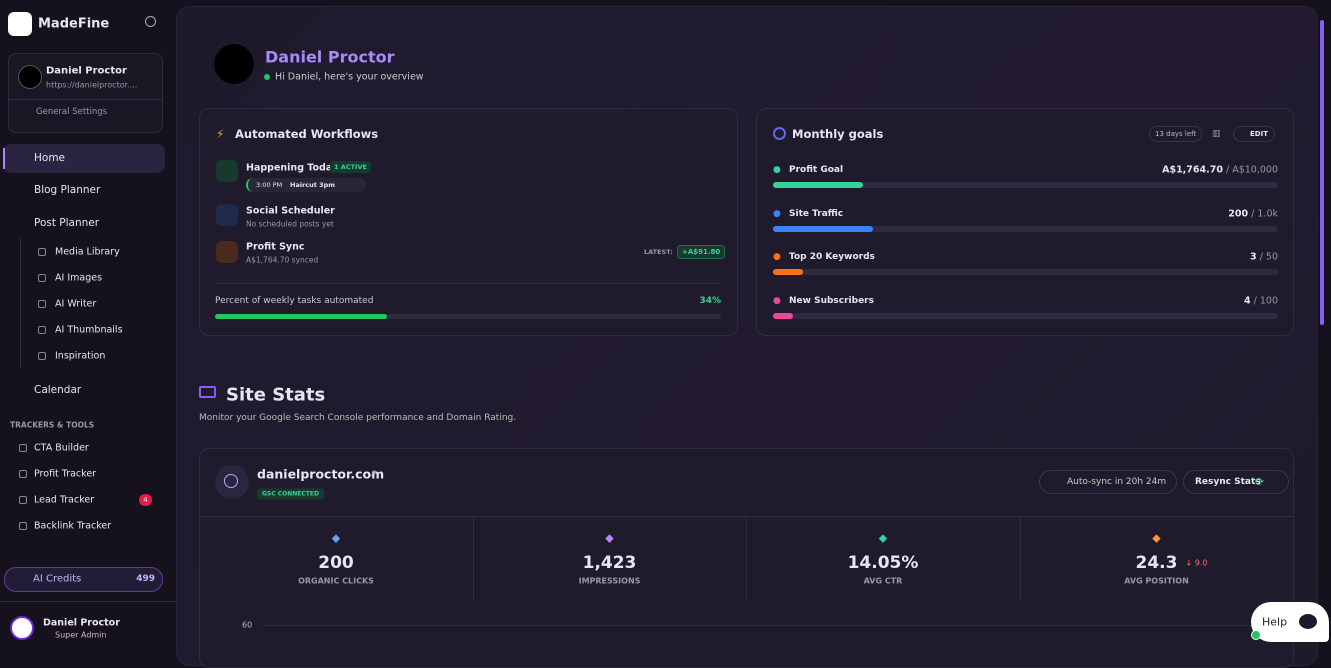 Image resolution: width=1331 pixels, height=668 pixels. I want to click on tool-item: Profit Tracker, so click(65, 474).